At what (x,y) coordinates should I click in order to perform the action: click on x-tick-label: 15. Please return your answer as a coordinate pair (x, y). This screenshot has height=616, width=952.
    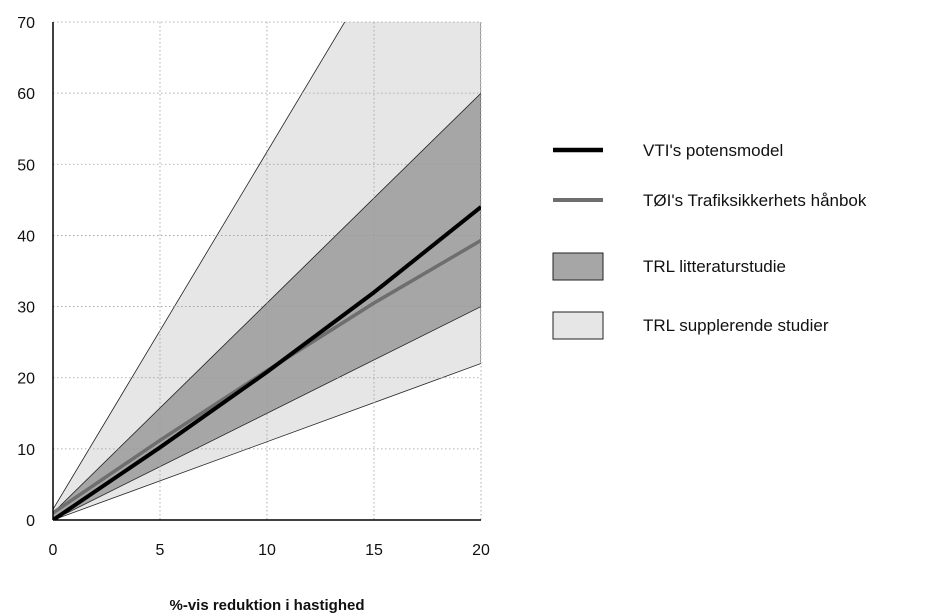
    Looking at the image, I should click on (374, 550).